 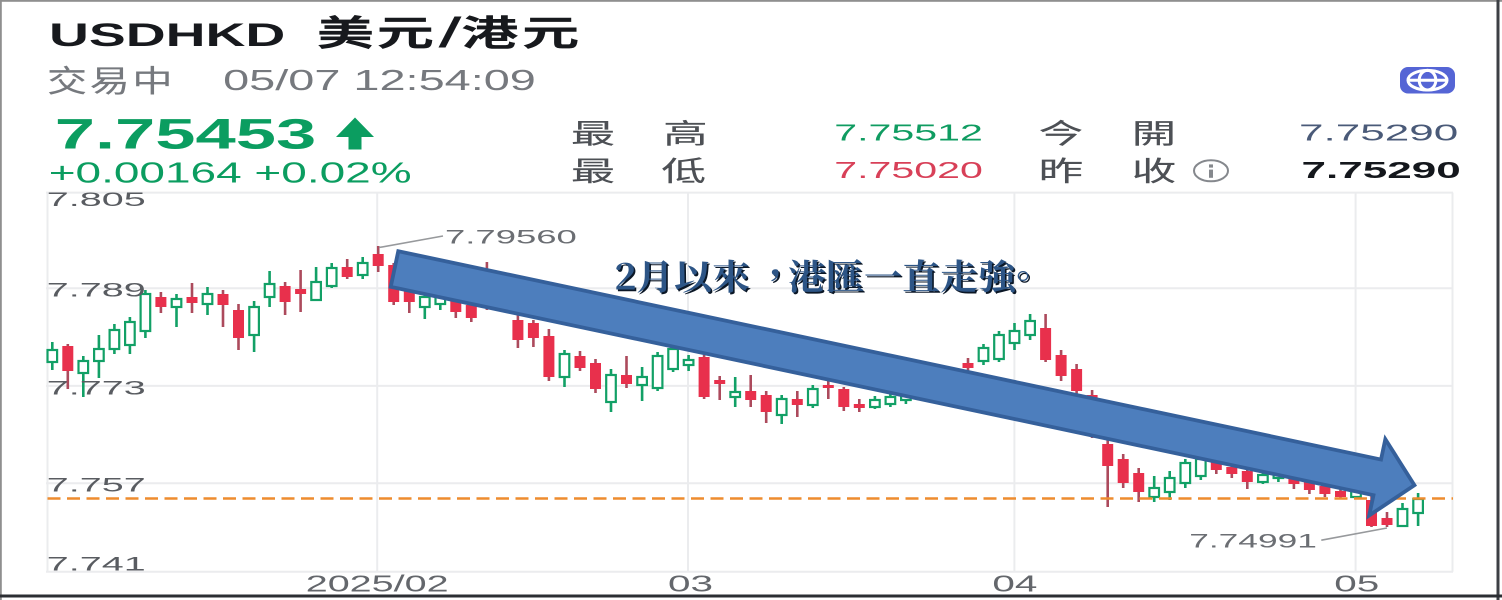 What do you see at coordinates (908, 133) in the screenshot?
I see `svg-text: 7.75512` at bounding box center [908, 133].